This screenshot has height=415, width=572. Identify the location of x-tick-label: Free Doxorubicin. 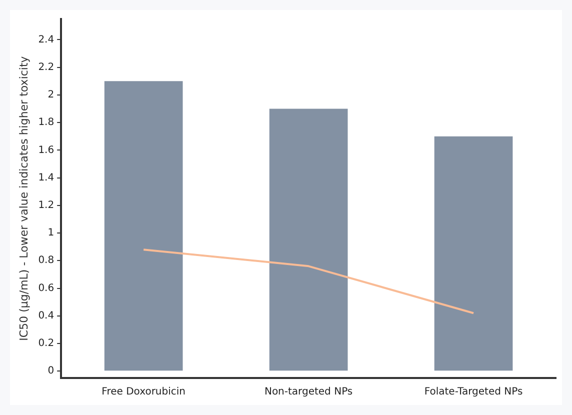
(144, 392).